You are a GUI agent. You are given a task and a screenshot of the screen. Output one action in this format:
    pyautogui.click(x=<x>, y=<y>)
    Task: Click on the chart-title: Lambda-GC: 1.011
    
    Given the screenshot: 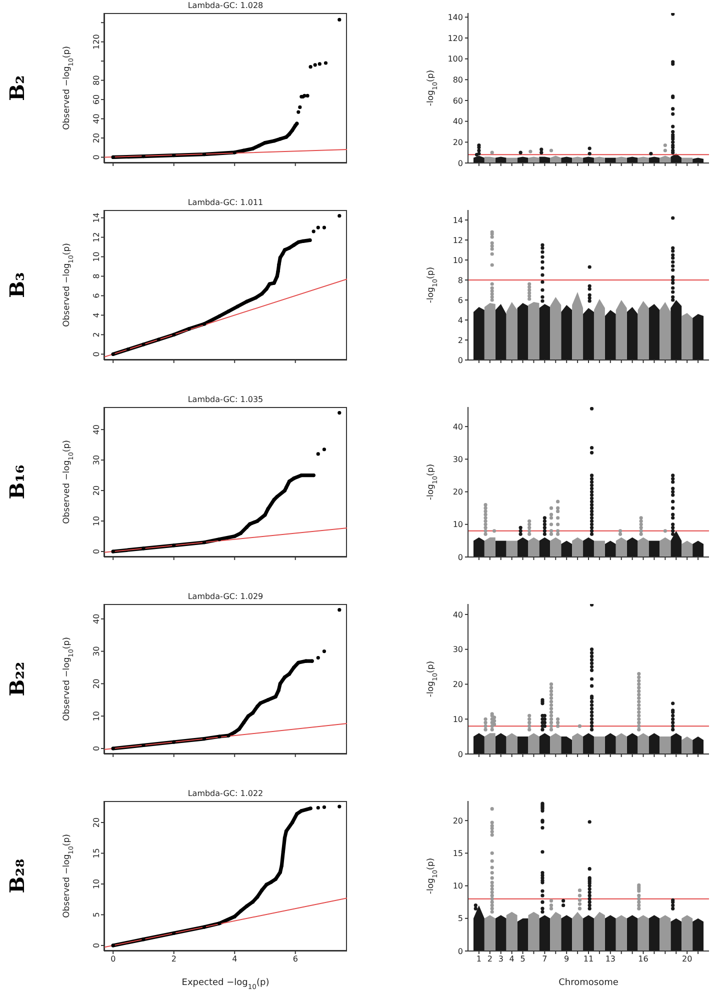 What is the action you would take?
    pyautogui.click(x=225, y=203)
    